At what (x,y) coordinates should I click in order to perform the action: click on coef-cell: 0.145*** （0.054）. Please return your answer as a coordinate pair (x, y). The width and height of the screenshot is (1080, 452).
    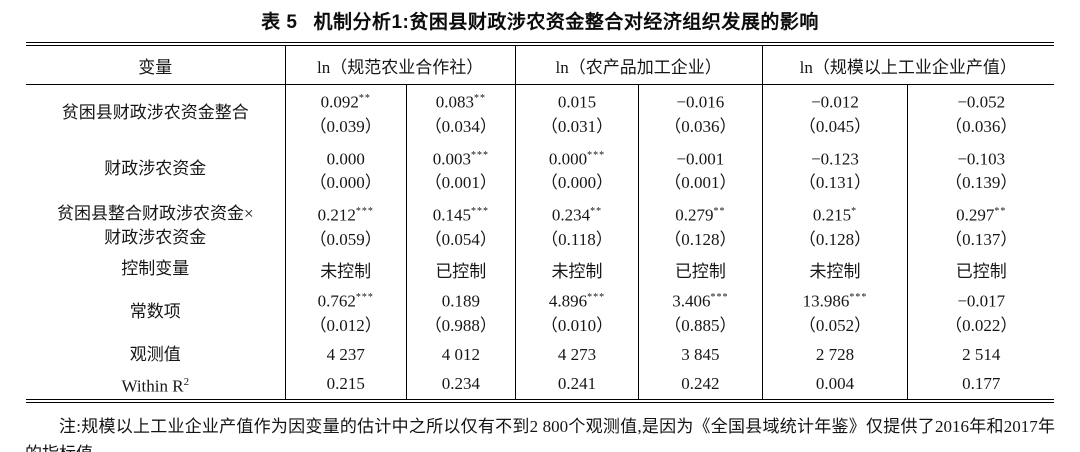
    Looking at the image, I should click on (460, 226).